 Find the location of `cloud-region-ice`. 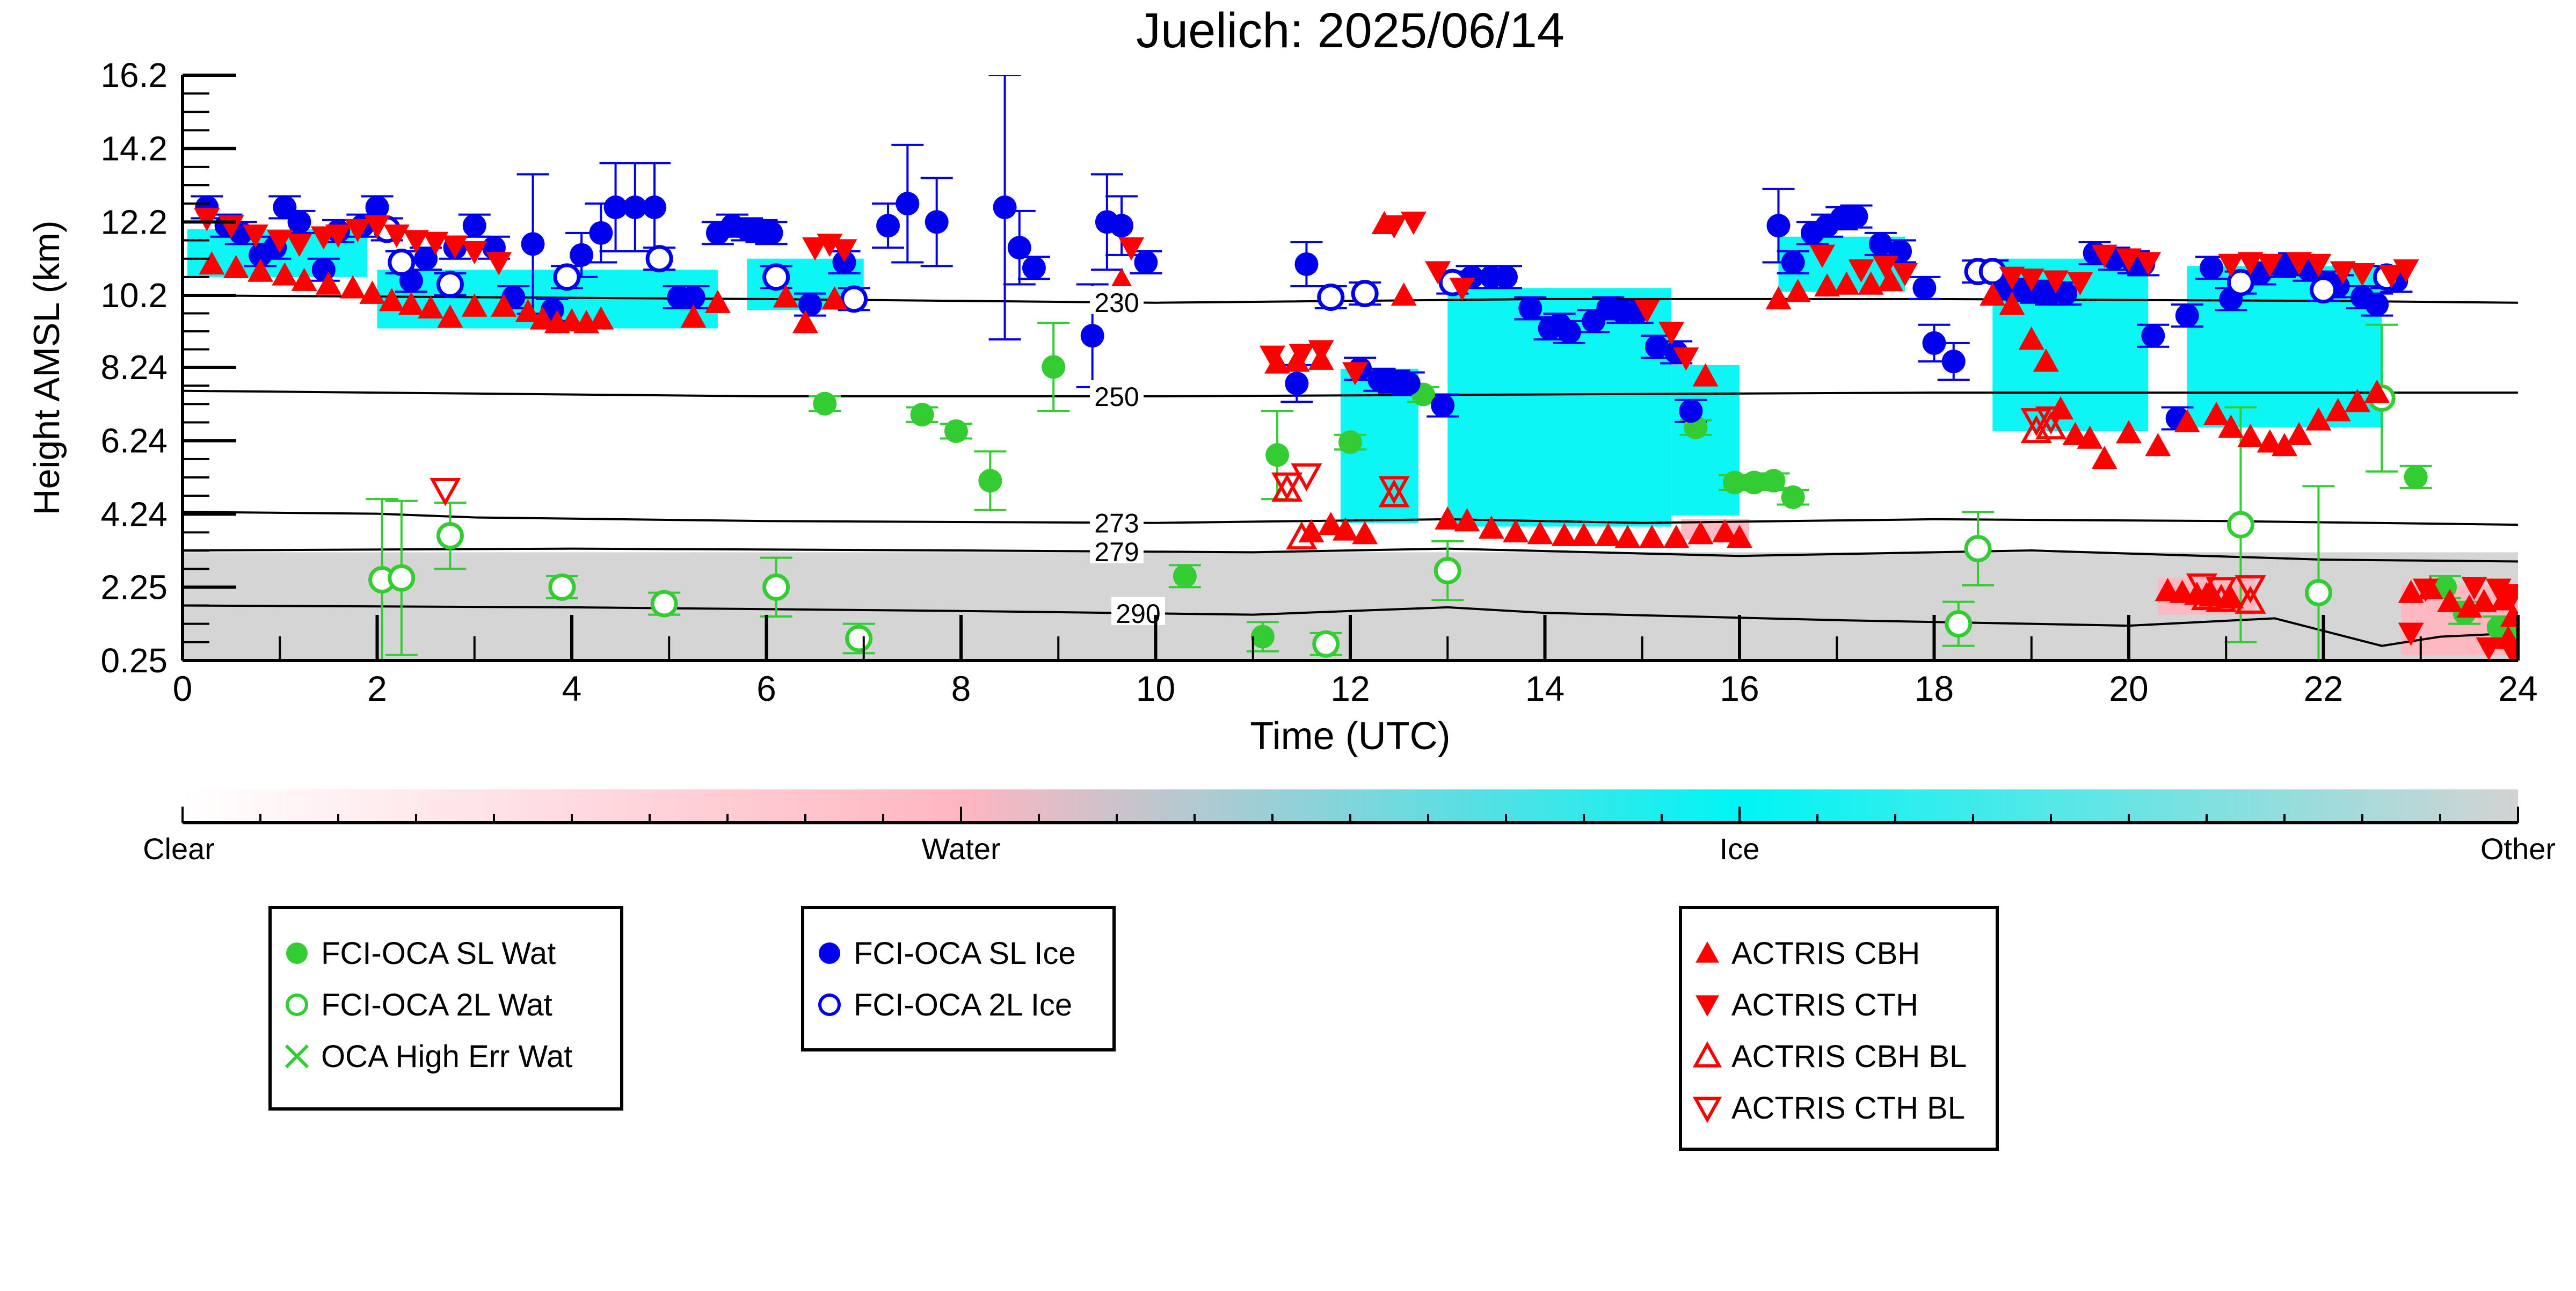

cloud-region-ice is located at coordinates (2284, 347).